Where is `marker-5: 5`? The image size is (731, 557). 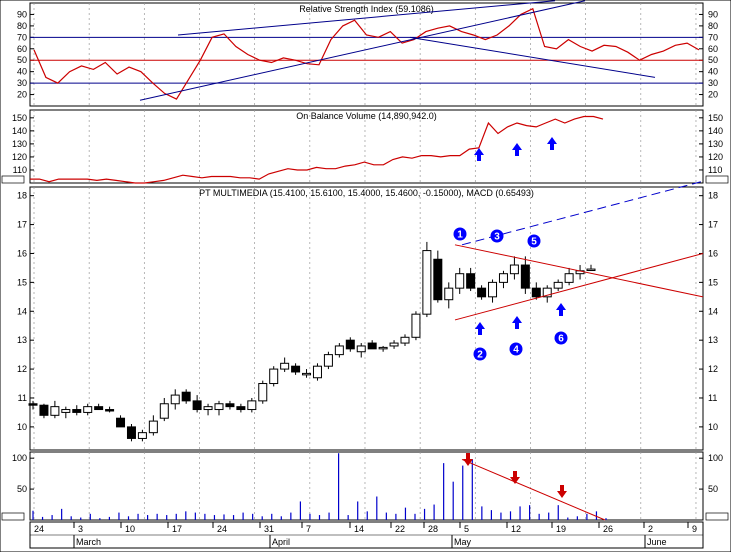 marker-5: 5 is located at coordinates (534, 241).